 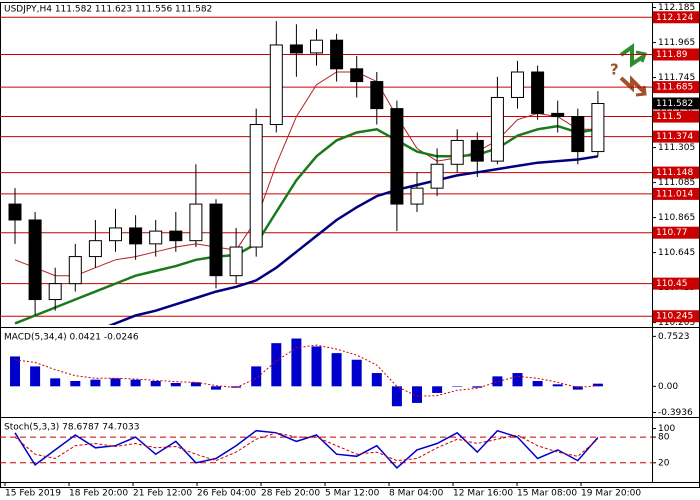 I want to click on stoch-line, so click(x=306, y=447).